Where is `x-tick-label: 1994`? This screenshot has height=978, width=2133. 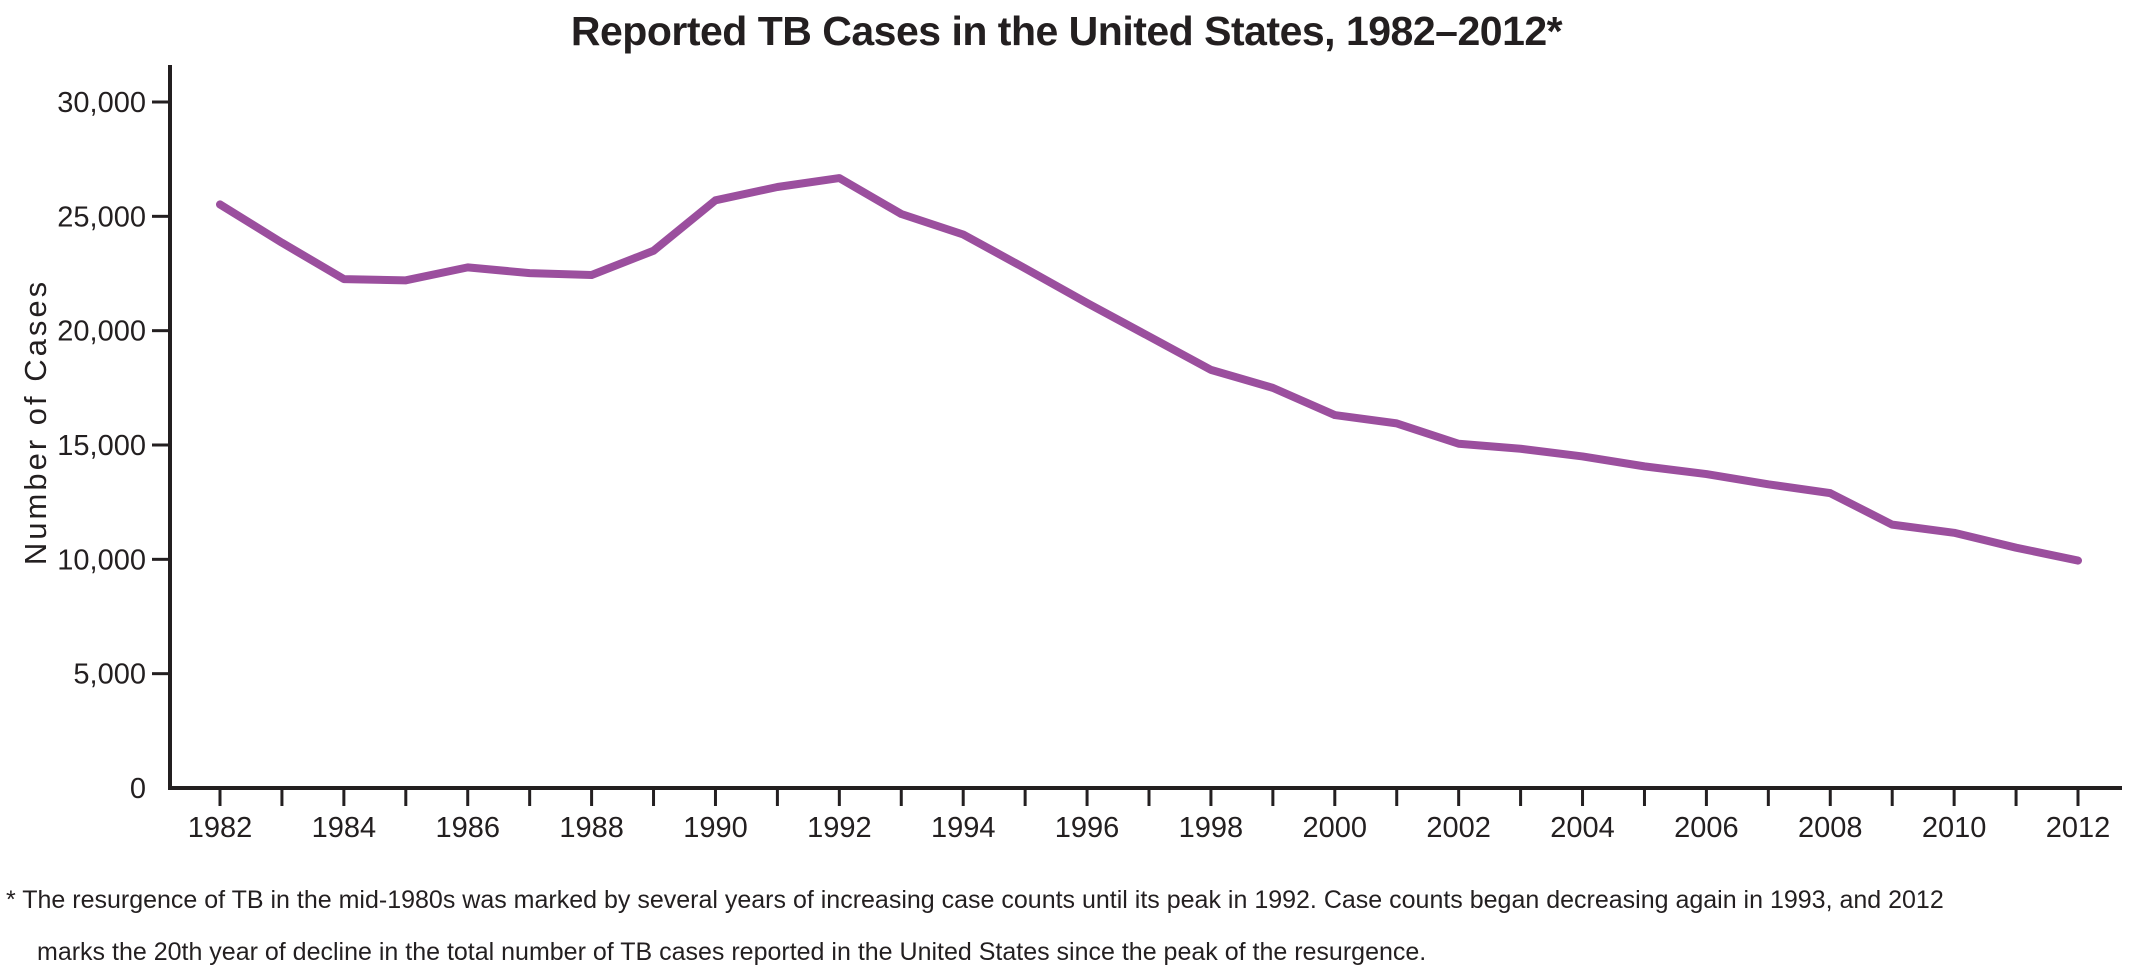
x-tick-label: 1994 is located at coordinates (963, 828).